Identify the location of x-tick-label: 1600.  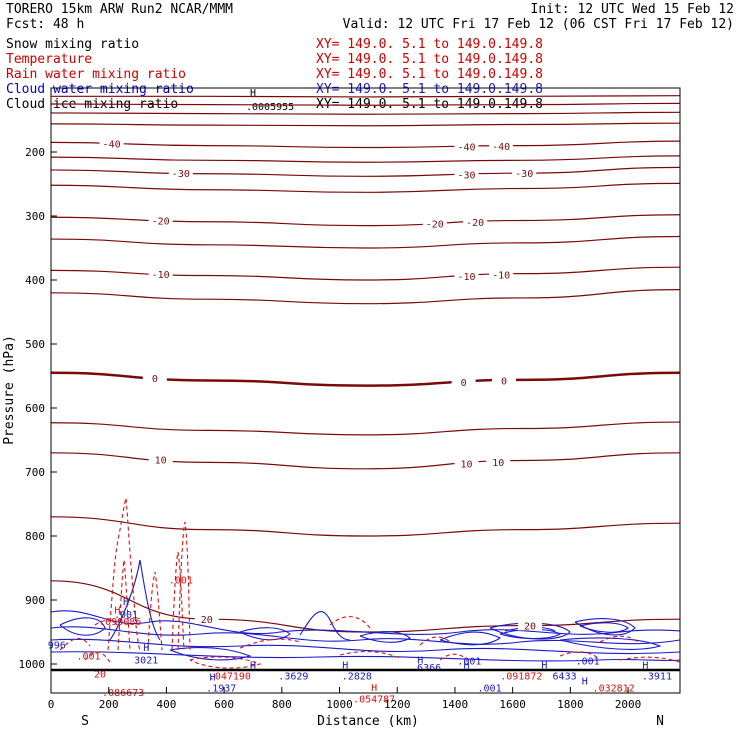
(512, 704).